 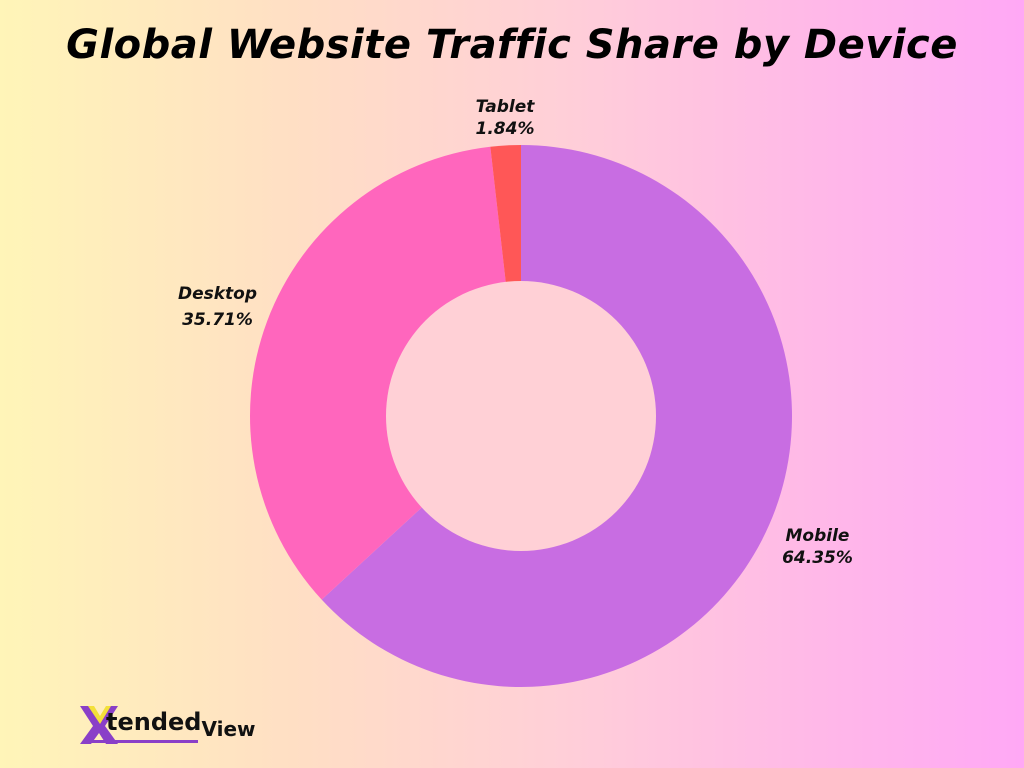 I want to click on xtendedview-logo: tendedView, so click(x=173, y=725).